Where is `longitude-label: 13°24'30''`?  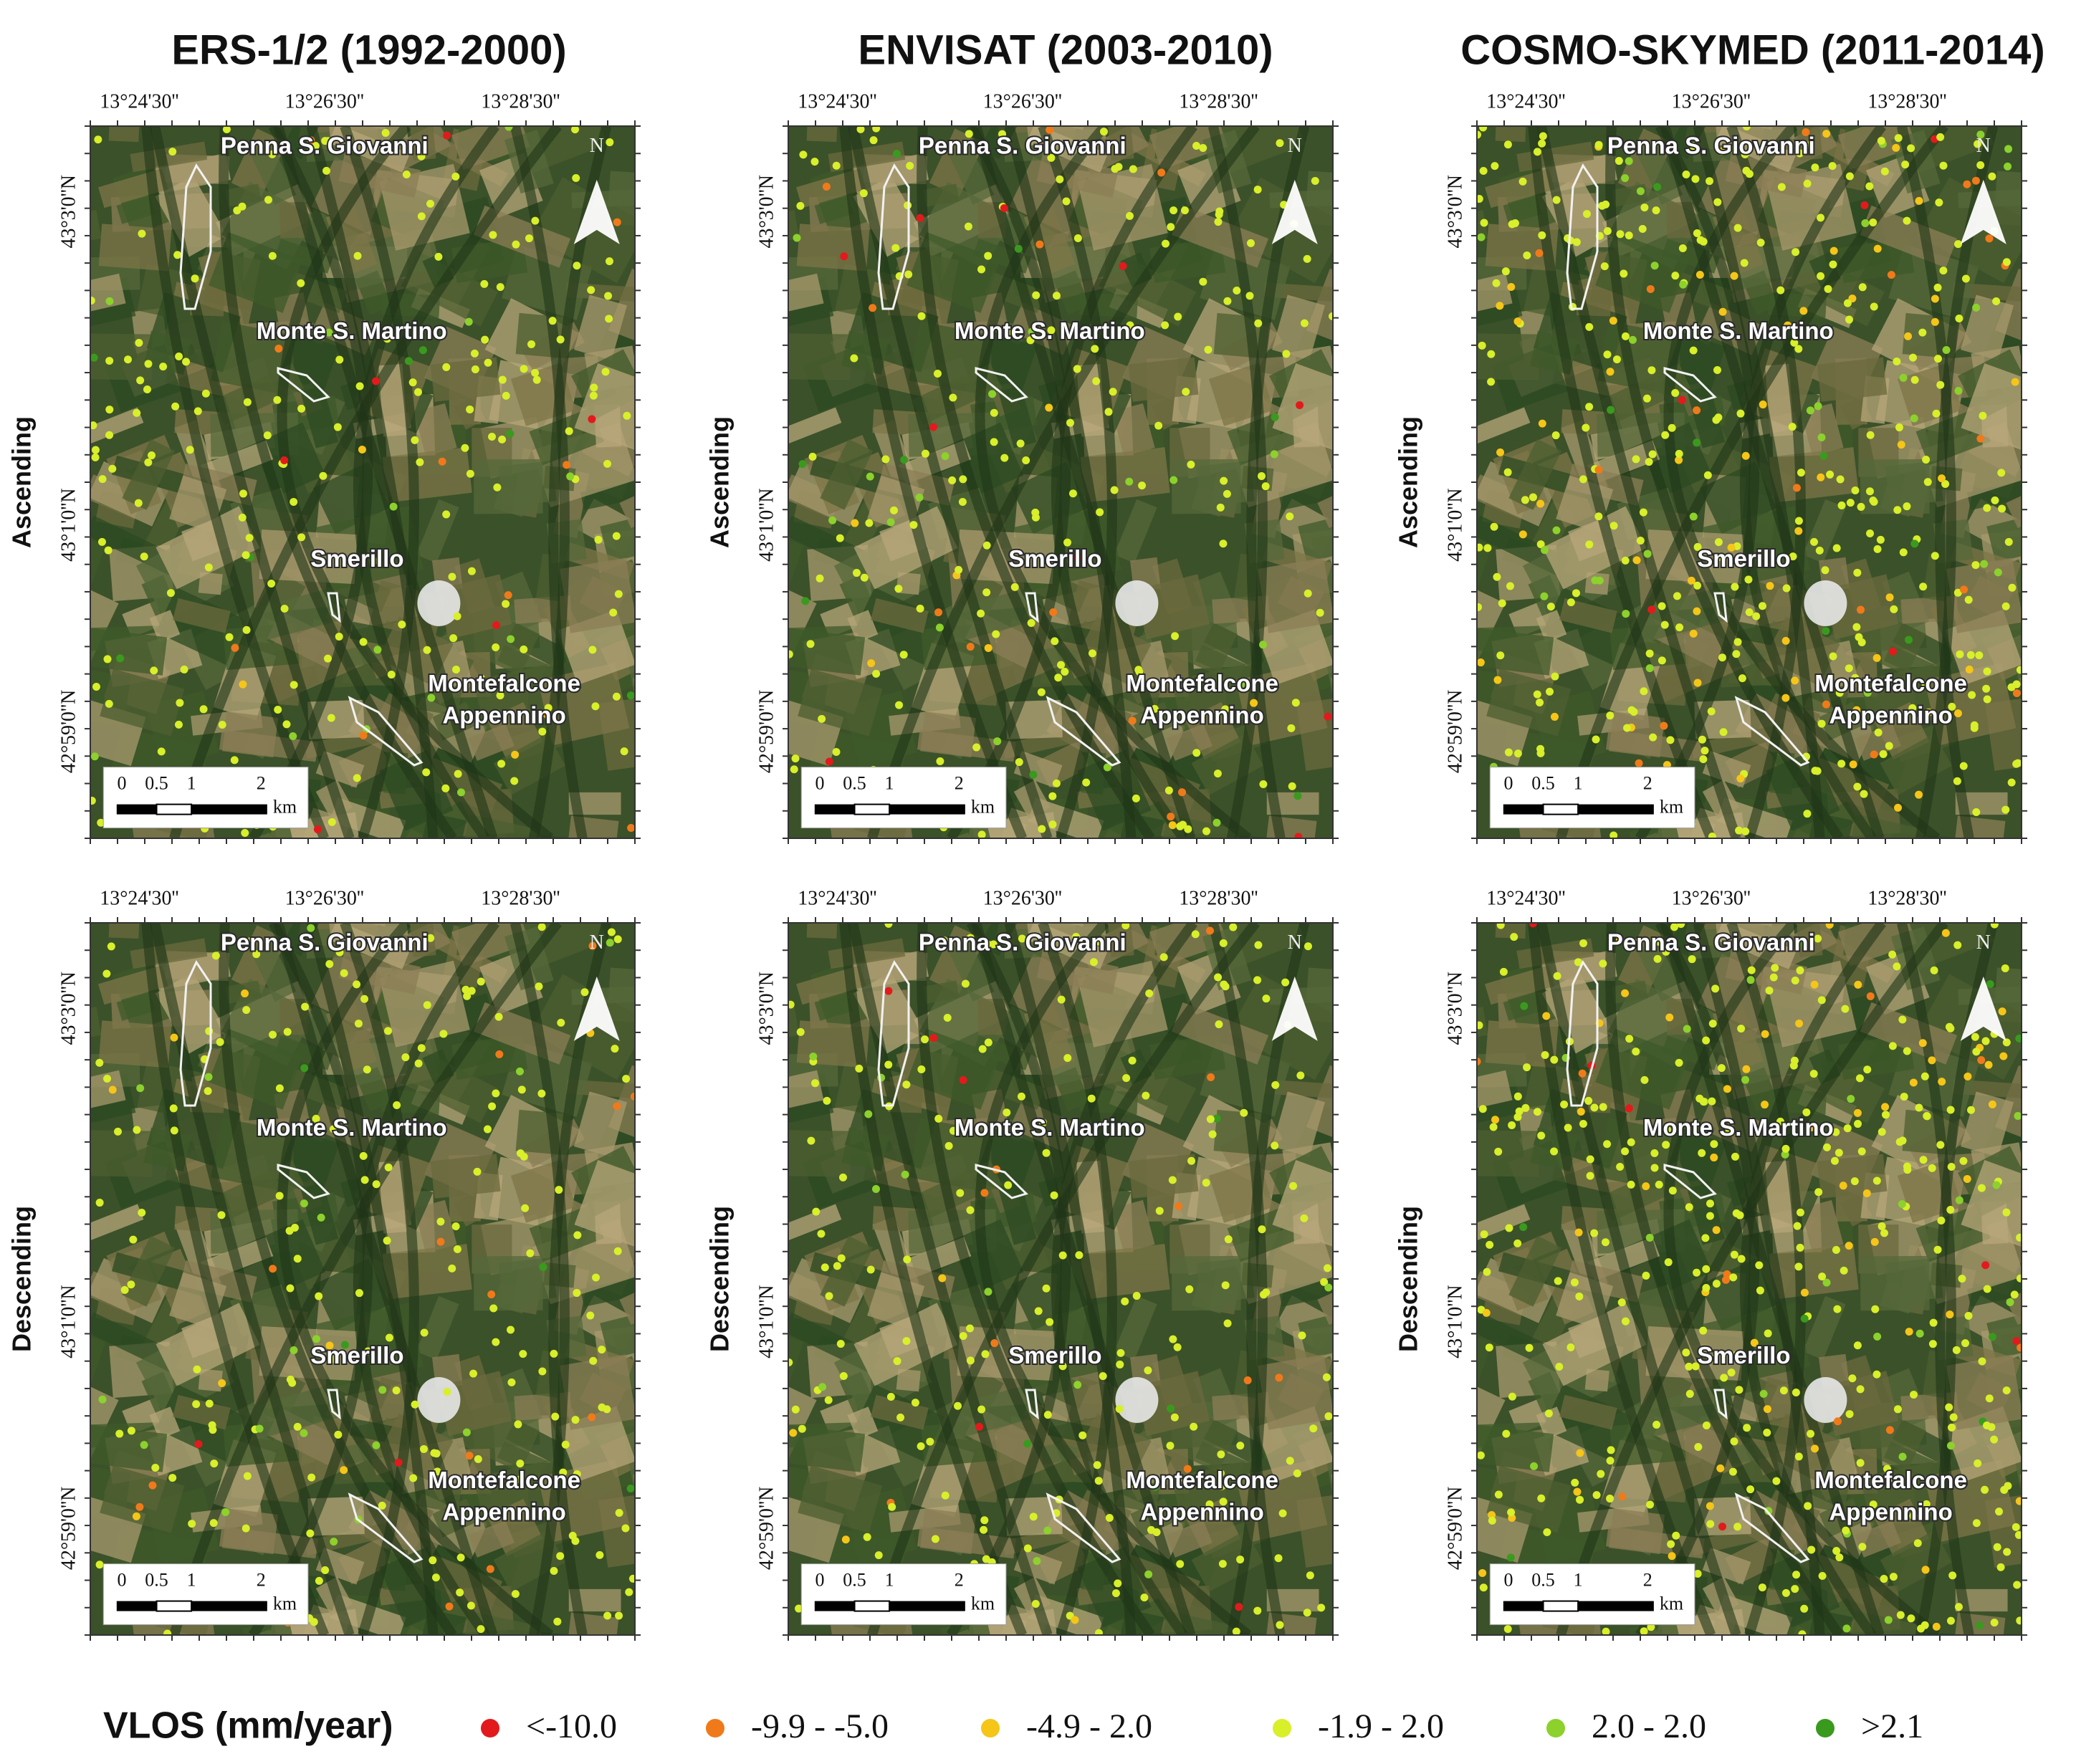 longitude-label: 13°24'30'' is located at coordinates (1526, 101).